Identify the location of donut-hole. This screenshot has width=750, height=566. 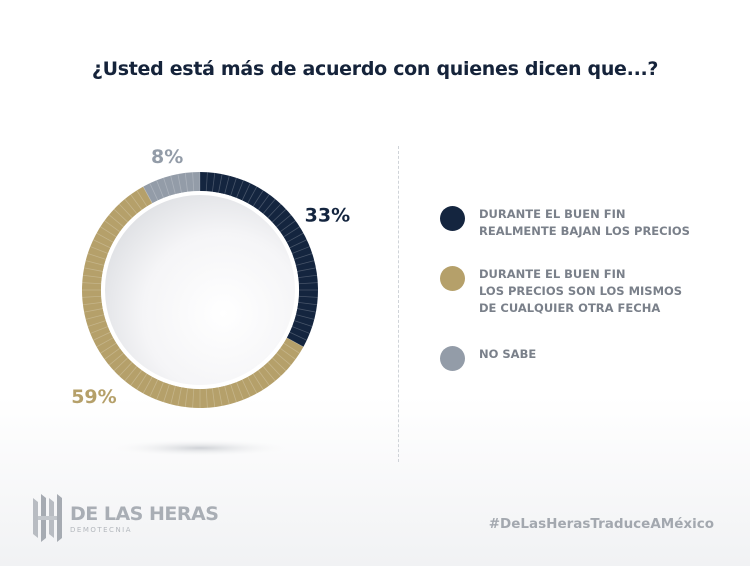
(200, 290).